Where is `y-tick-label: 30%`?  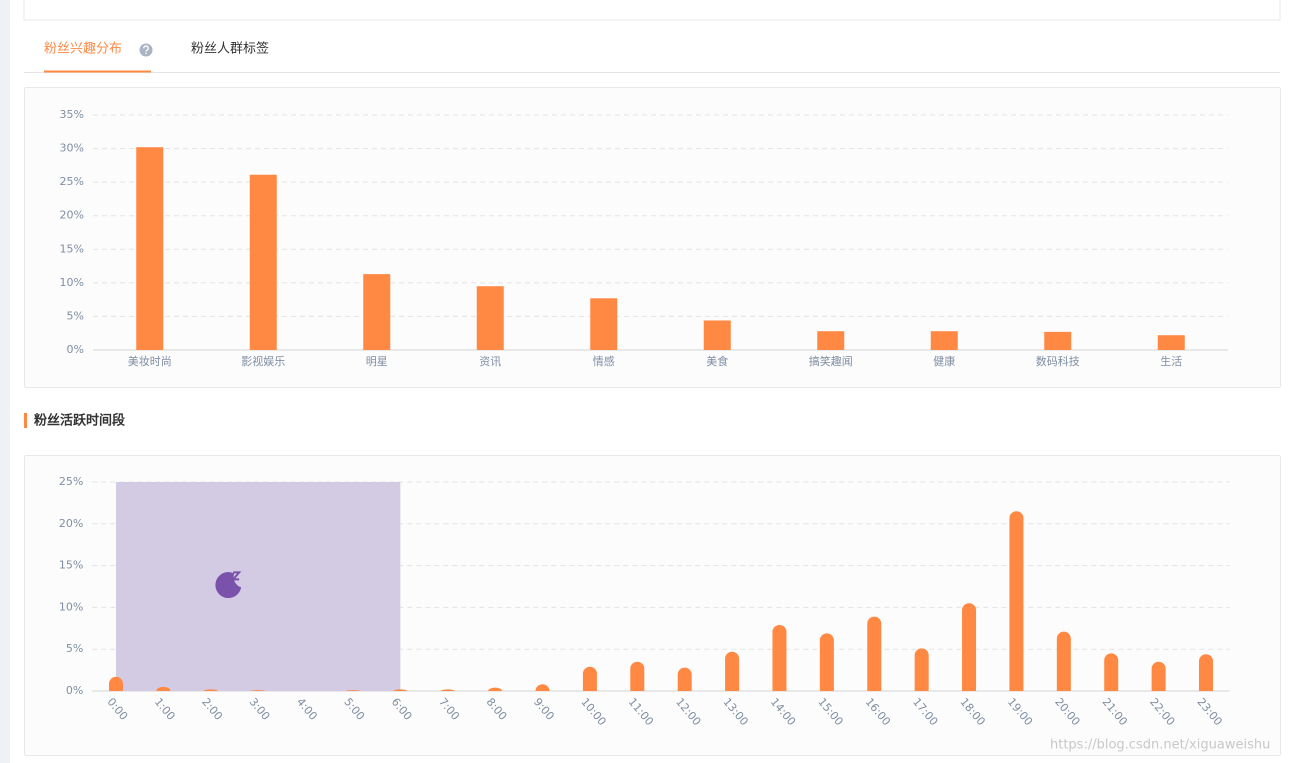 y-tick-label: 30% is located at coordinates (72, 148).